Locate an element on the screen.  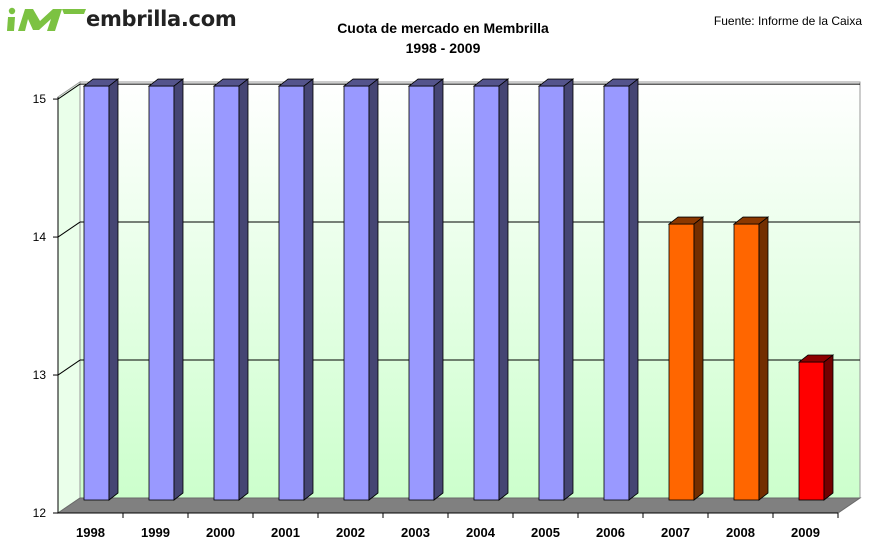
y-tick-label: 15 is located at coordinates (40, 99).